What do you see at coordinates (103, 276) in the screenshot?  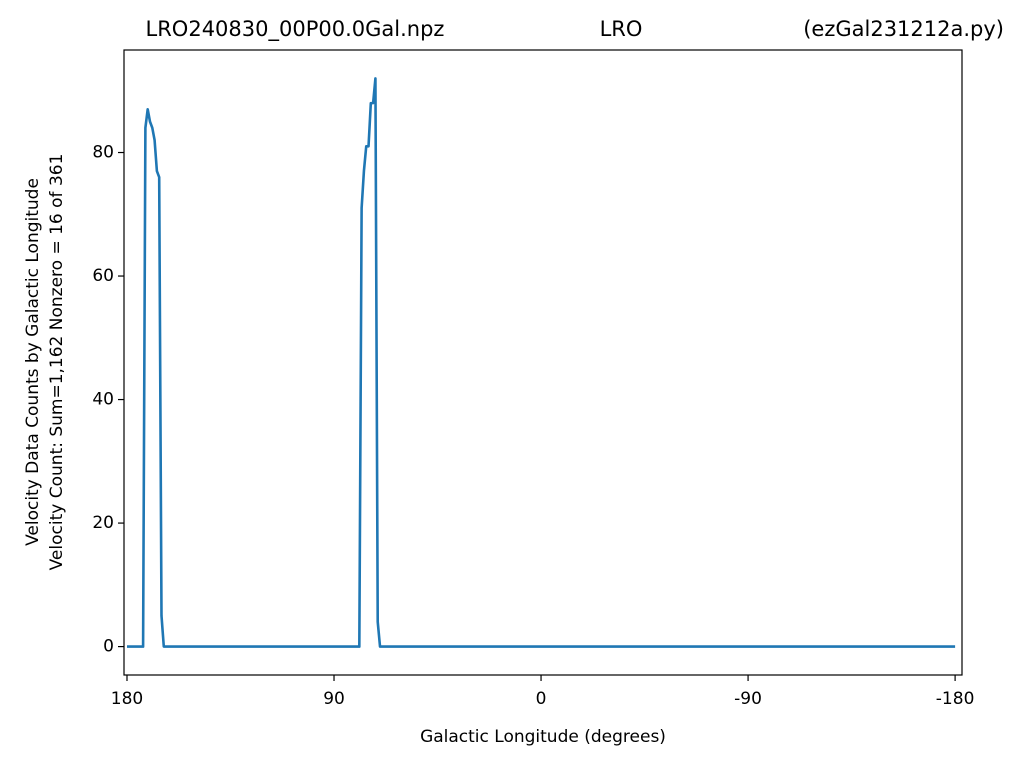 I see `y-tick-label: 60` at bounding box center [103, 276].